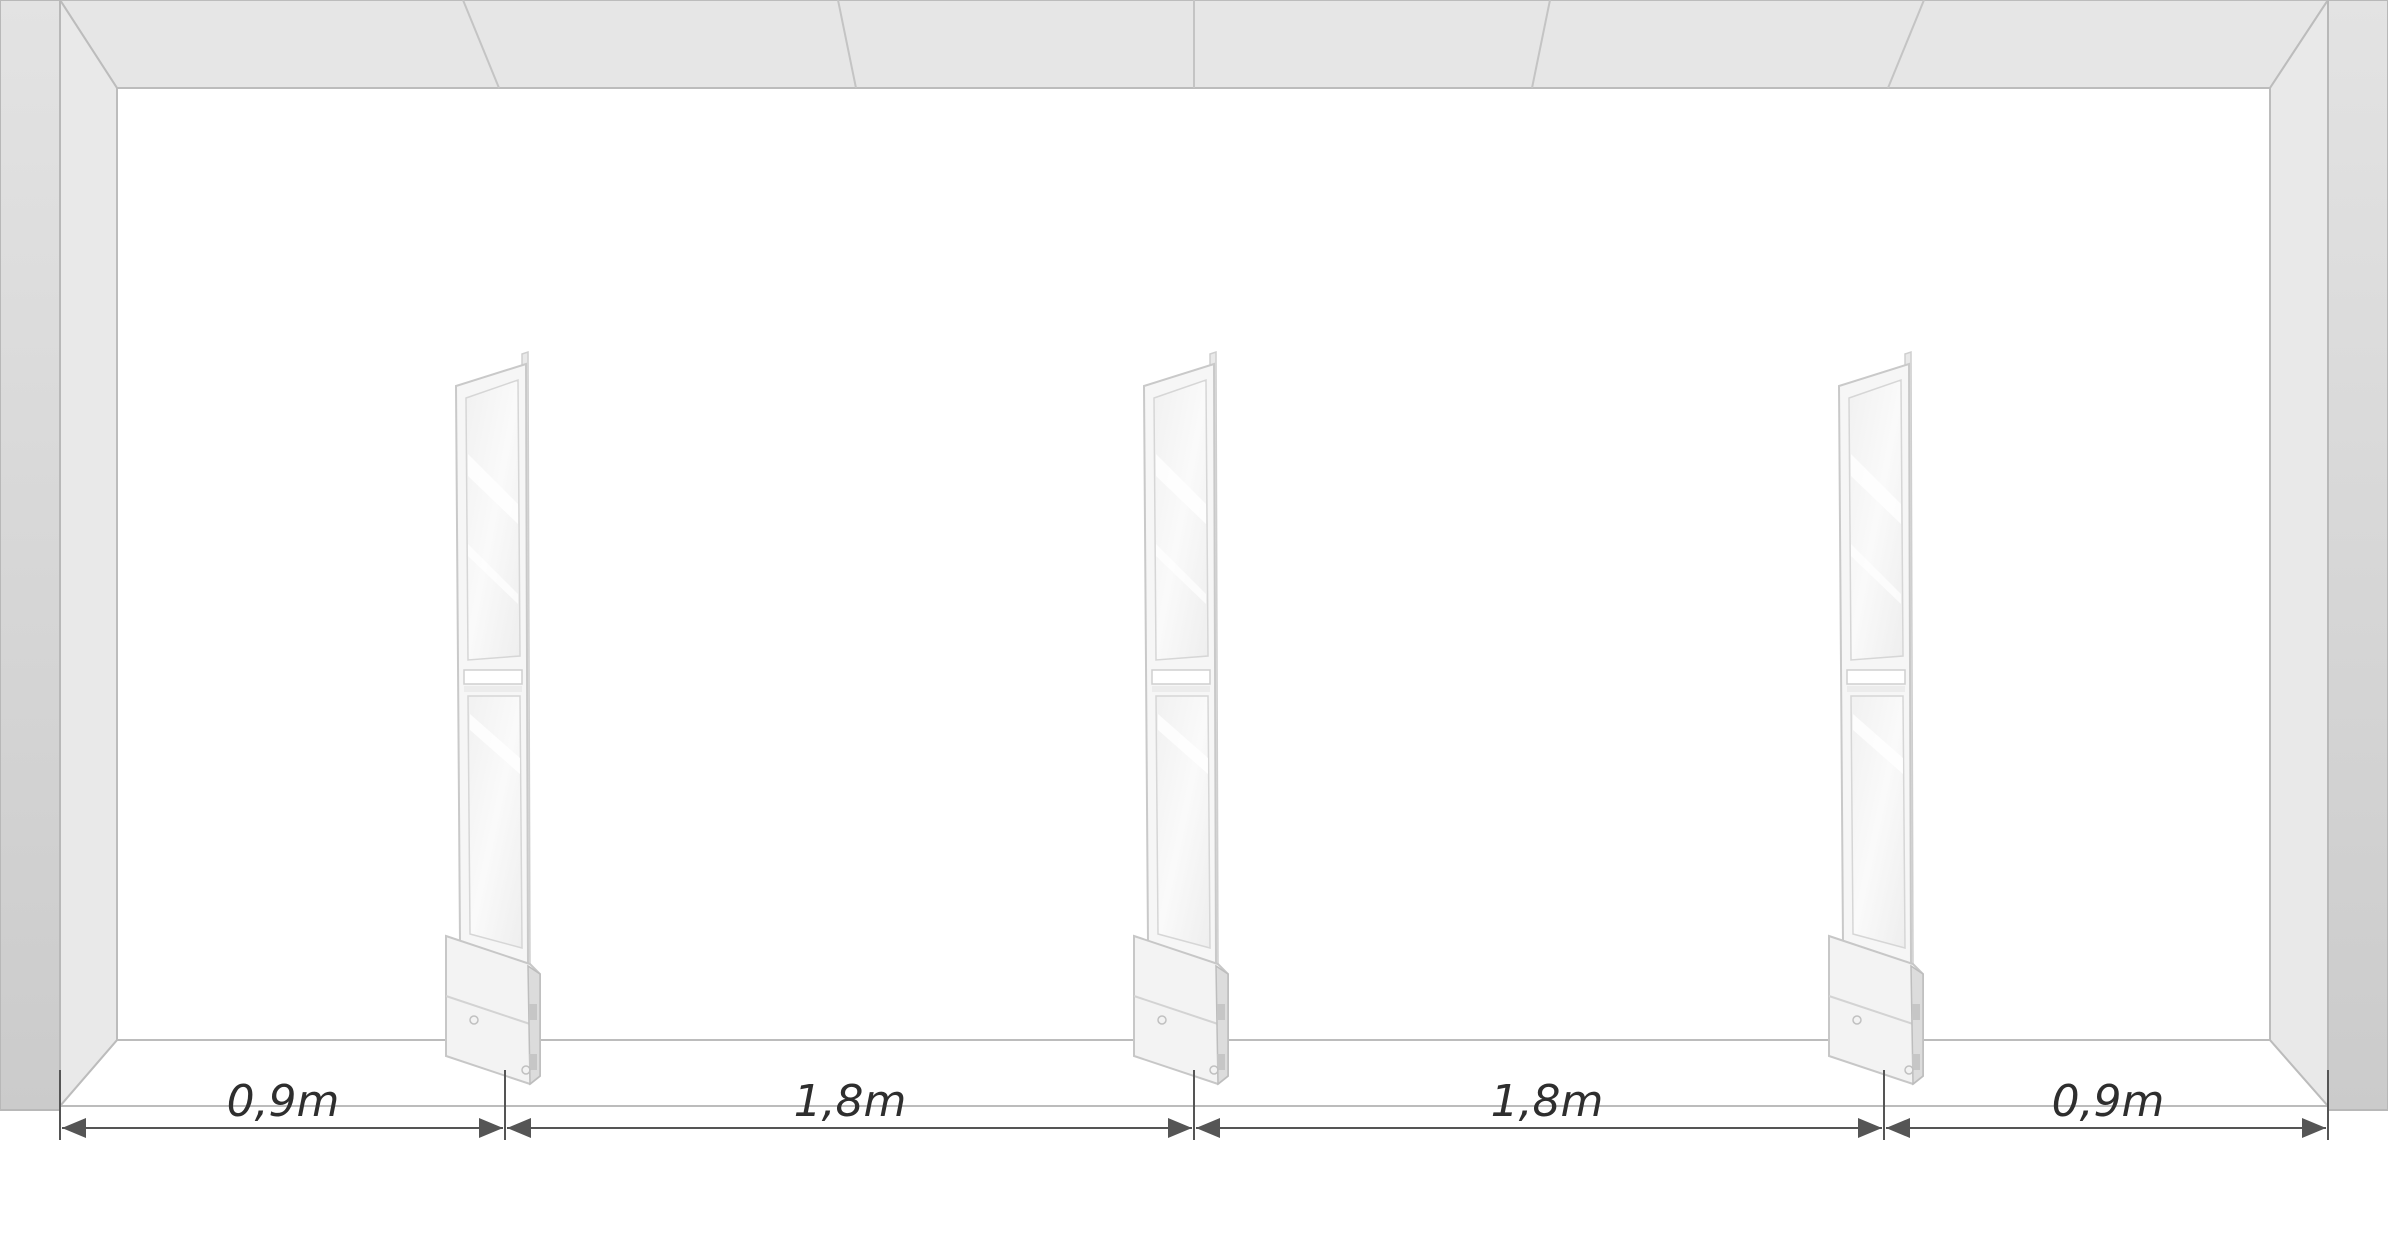  Describe the element at coordinates (88, 554) in the screenshot. I see `left-wall-reveal` at that location.